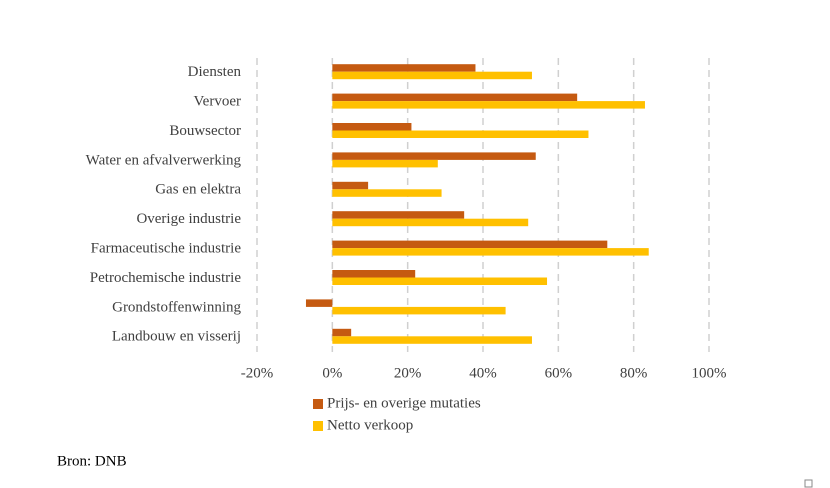 The width and height of the screenshot is (830, 488). What do you see at coordinates (634, 373) in the screenshot?
I see `x-tick-label: 80%` at bounding box center [634, 373].